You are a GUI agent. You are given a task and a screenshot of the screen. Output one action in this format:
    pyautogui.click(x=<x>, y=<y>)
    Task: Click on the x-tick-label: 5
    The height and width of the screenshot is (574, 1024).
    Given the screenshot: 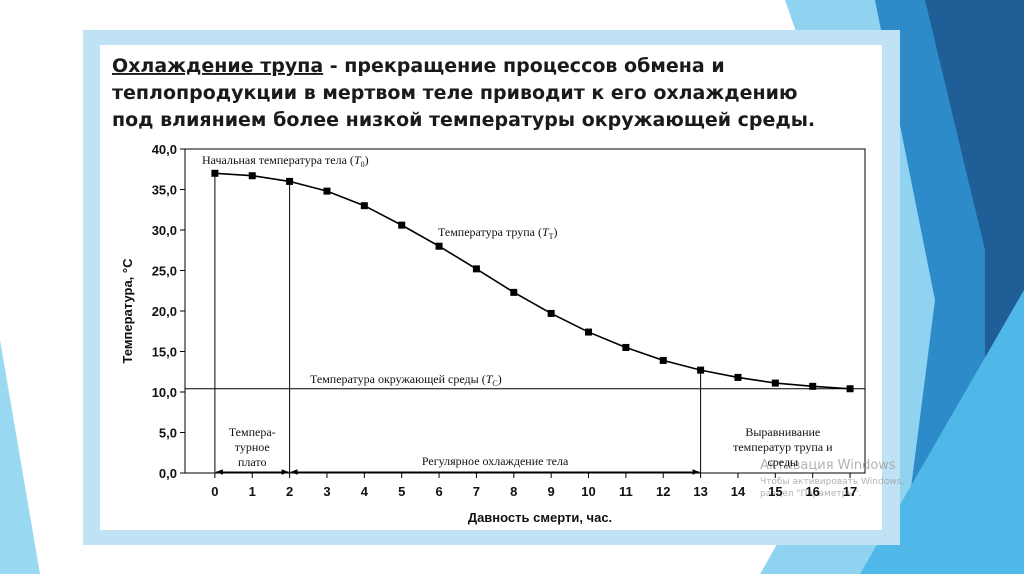 What is the action you would take?
    pyautogui.click(x=401, y=491)
    